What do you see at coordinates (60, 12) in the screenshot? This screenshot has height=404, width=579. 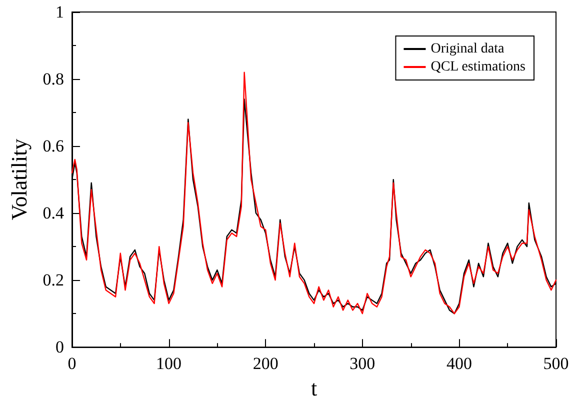 I see `y-tick-label: 1` at bounding box center [60, 12].